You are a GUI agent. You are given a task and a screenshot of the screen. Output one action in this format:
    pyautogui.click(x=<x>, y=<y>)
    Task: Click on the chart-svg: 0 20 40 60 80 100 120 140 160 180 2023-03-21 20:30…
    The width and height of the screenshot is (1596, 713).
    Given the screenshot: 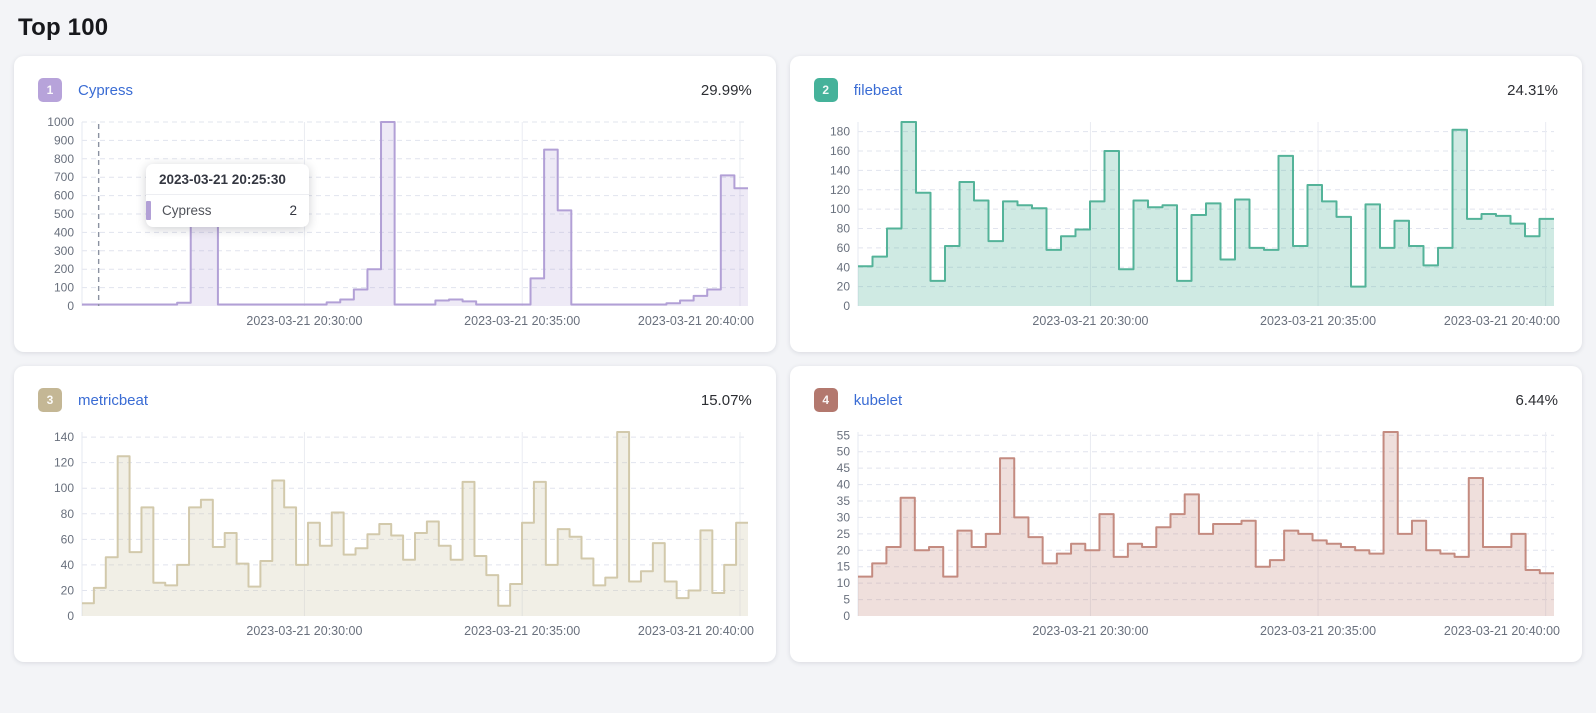 What is the action you would take?
    pyautogui.click(x=1195, y=224)
    